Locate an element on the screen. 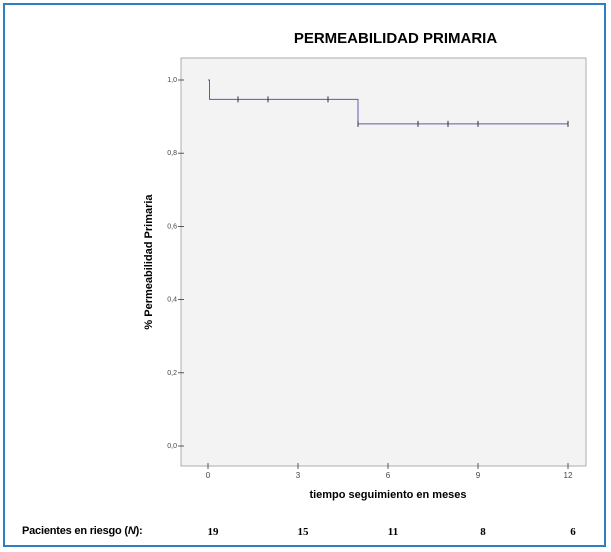 This screenshot has width=611, height=552. x-axis-label: tiempo seguimiento en meses is located at coordinates (387, 495).